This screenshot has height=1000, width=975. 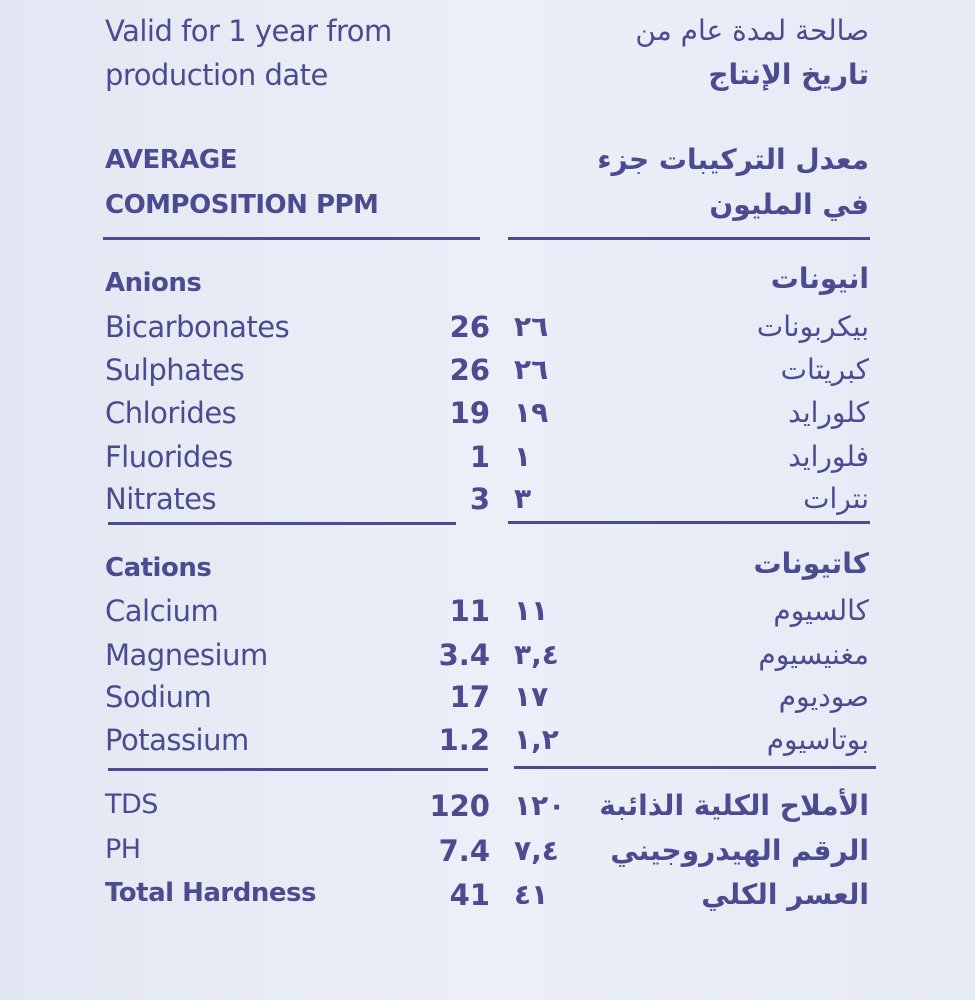 I want to click on row-value: 3, so click(x=479, y=499).